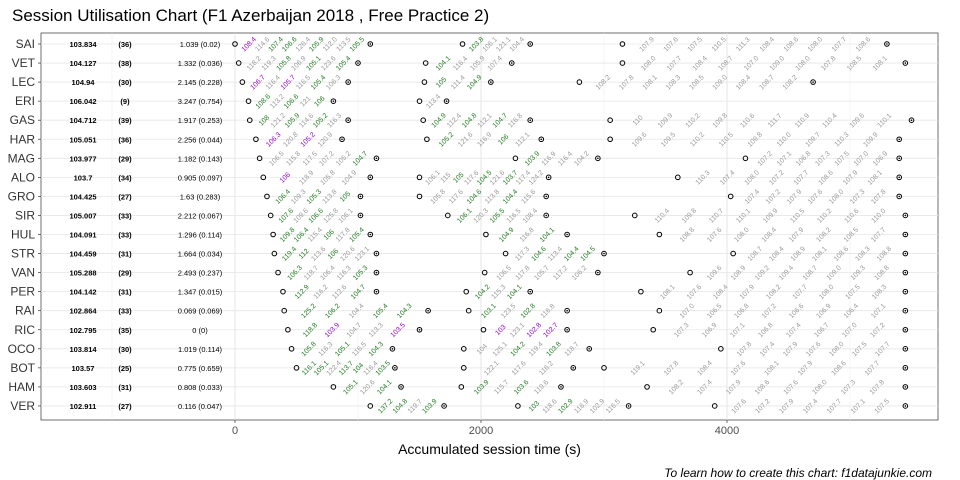 This screenshot has width=960, height=480. What do you see at coordinates (82, 158) in the screenshot?
I see `best-lap-time: 103.977` at bounding box center [82, 158].